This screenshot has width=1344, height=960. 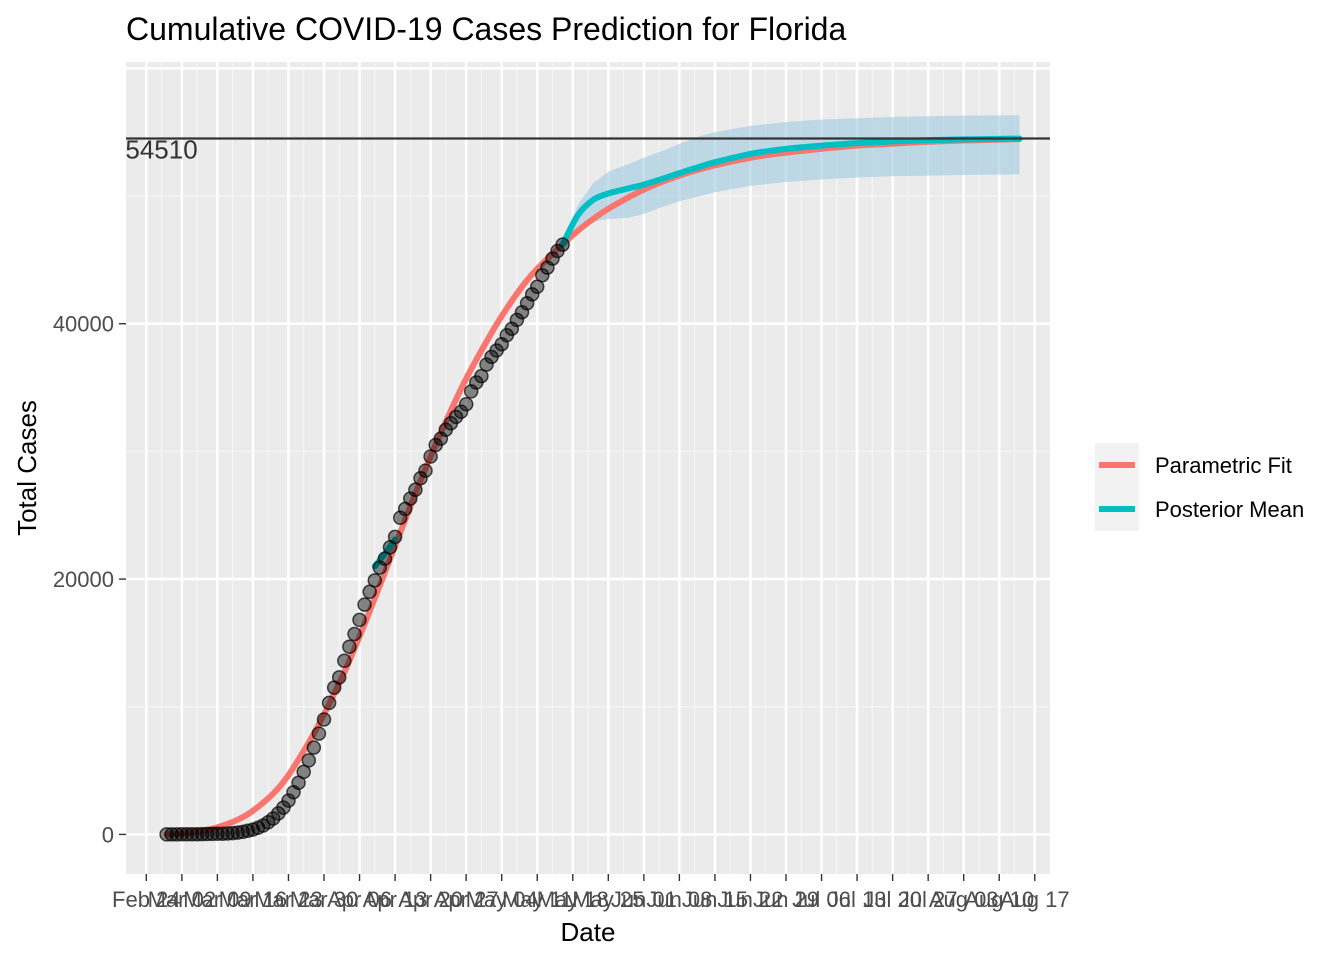 What do you see at coordinates (253, 899) in the screenshot?
I see `x-tick-label: Mar 16` at bounding box center [253, 899].